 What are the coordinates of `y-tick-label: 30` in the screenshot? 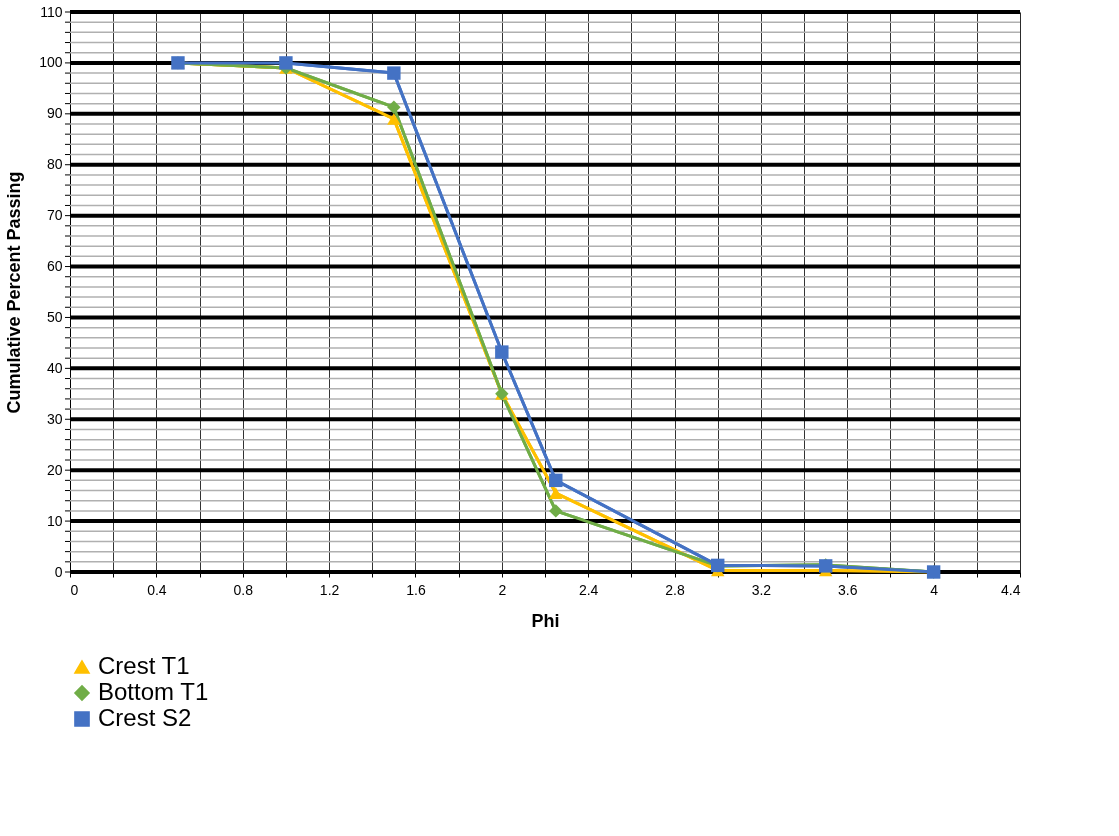 It's located at (54, 418).